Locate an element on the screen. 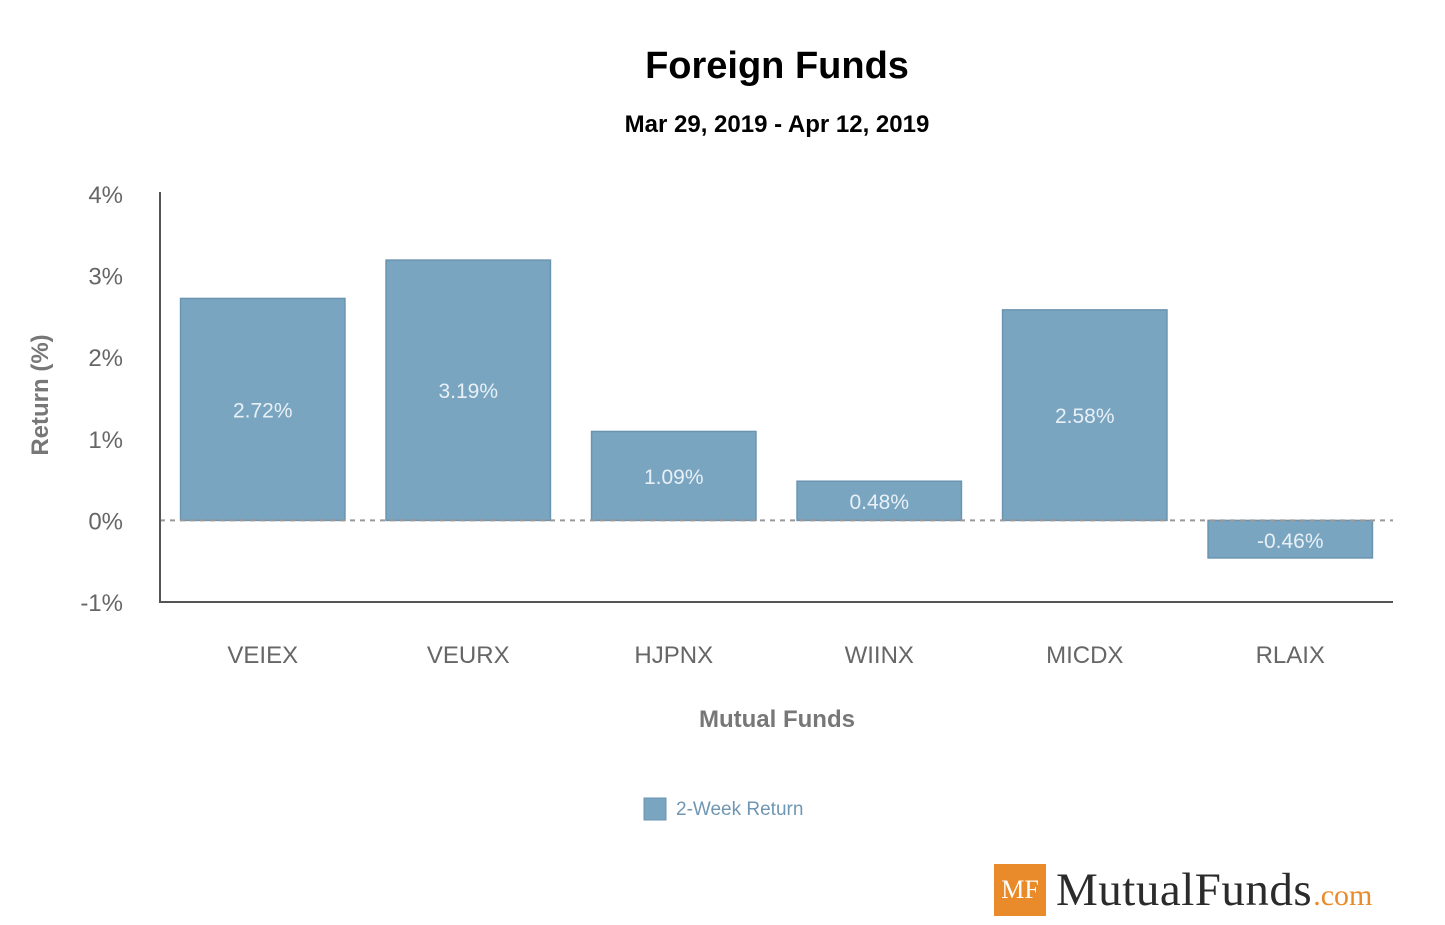 The image size is (1445, 925). bar-veiex is located at coordinates (262, 409).